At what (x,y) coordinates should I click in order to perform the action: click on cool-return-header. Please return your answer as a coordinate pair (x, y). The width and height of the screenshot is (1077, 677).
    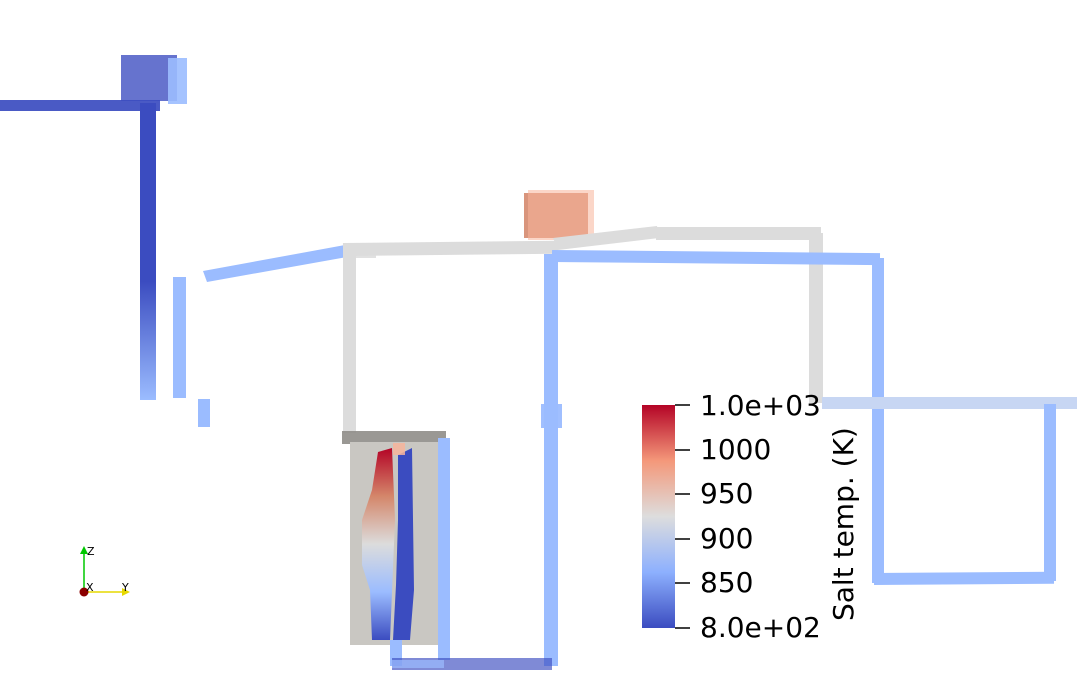
    Looking at the image, I should click on (716, 258).